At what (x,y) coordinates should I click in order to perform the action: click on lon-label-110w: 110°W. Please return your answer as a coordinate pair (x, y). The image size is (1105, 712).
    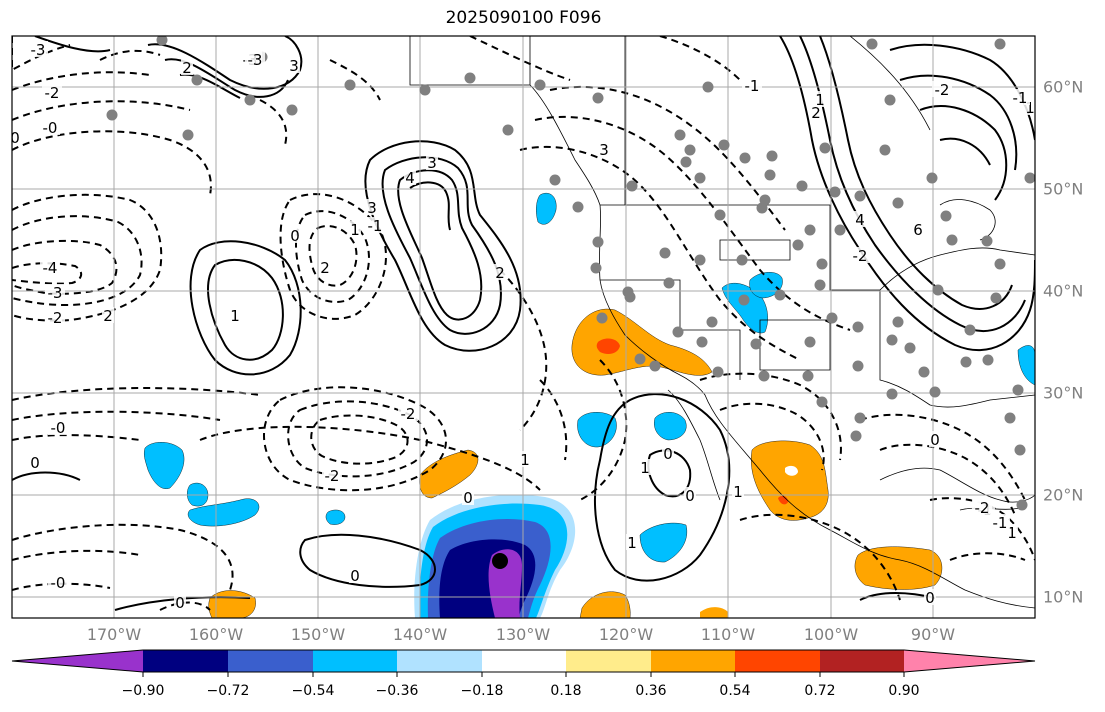
    Looking at the image, I should click on (728, 634).